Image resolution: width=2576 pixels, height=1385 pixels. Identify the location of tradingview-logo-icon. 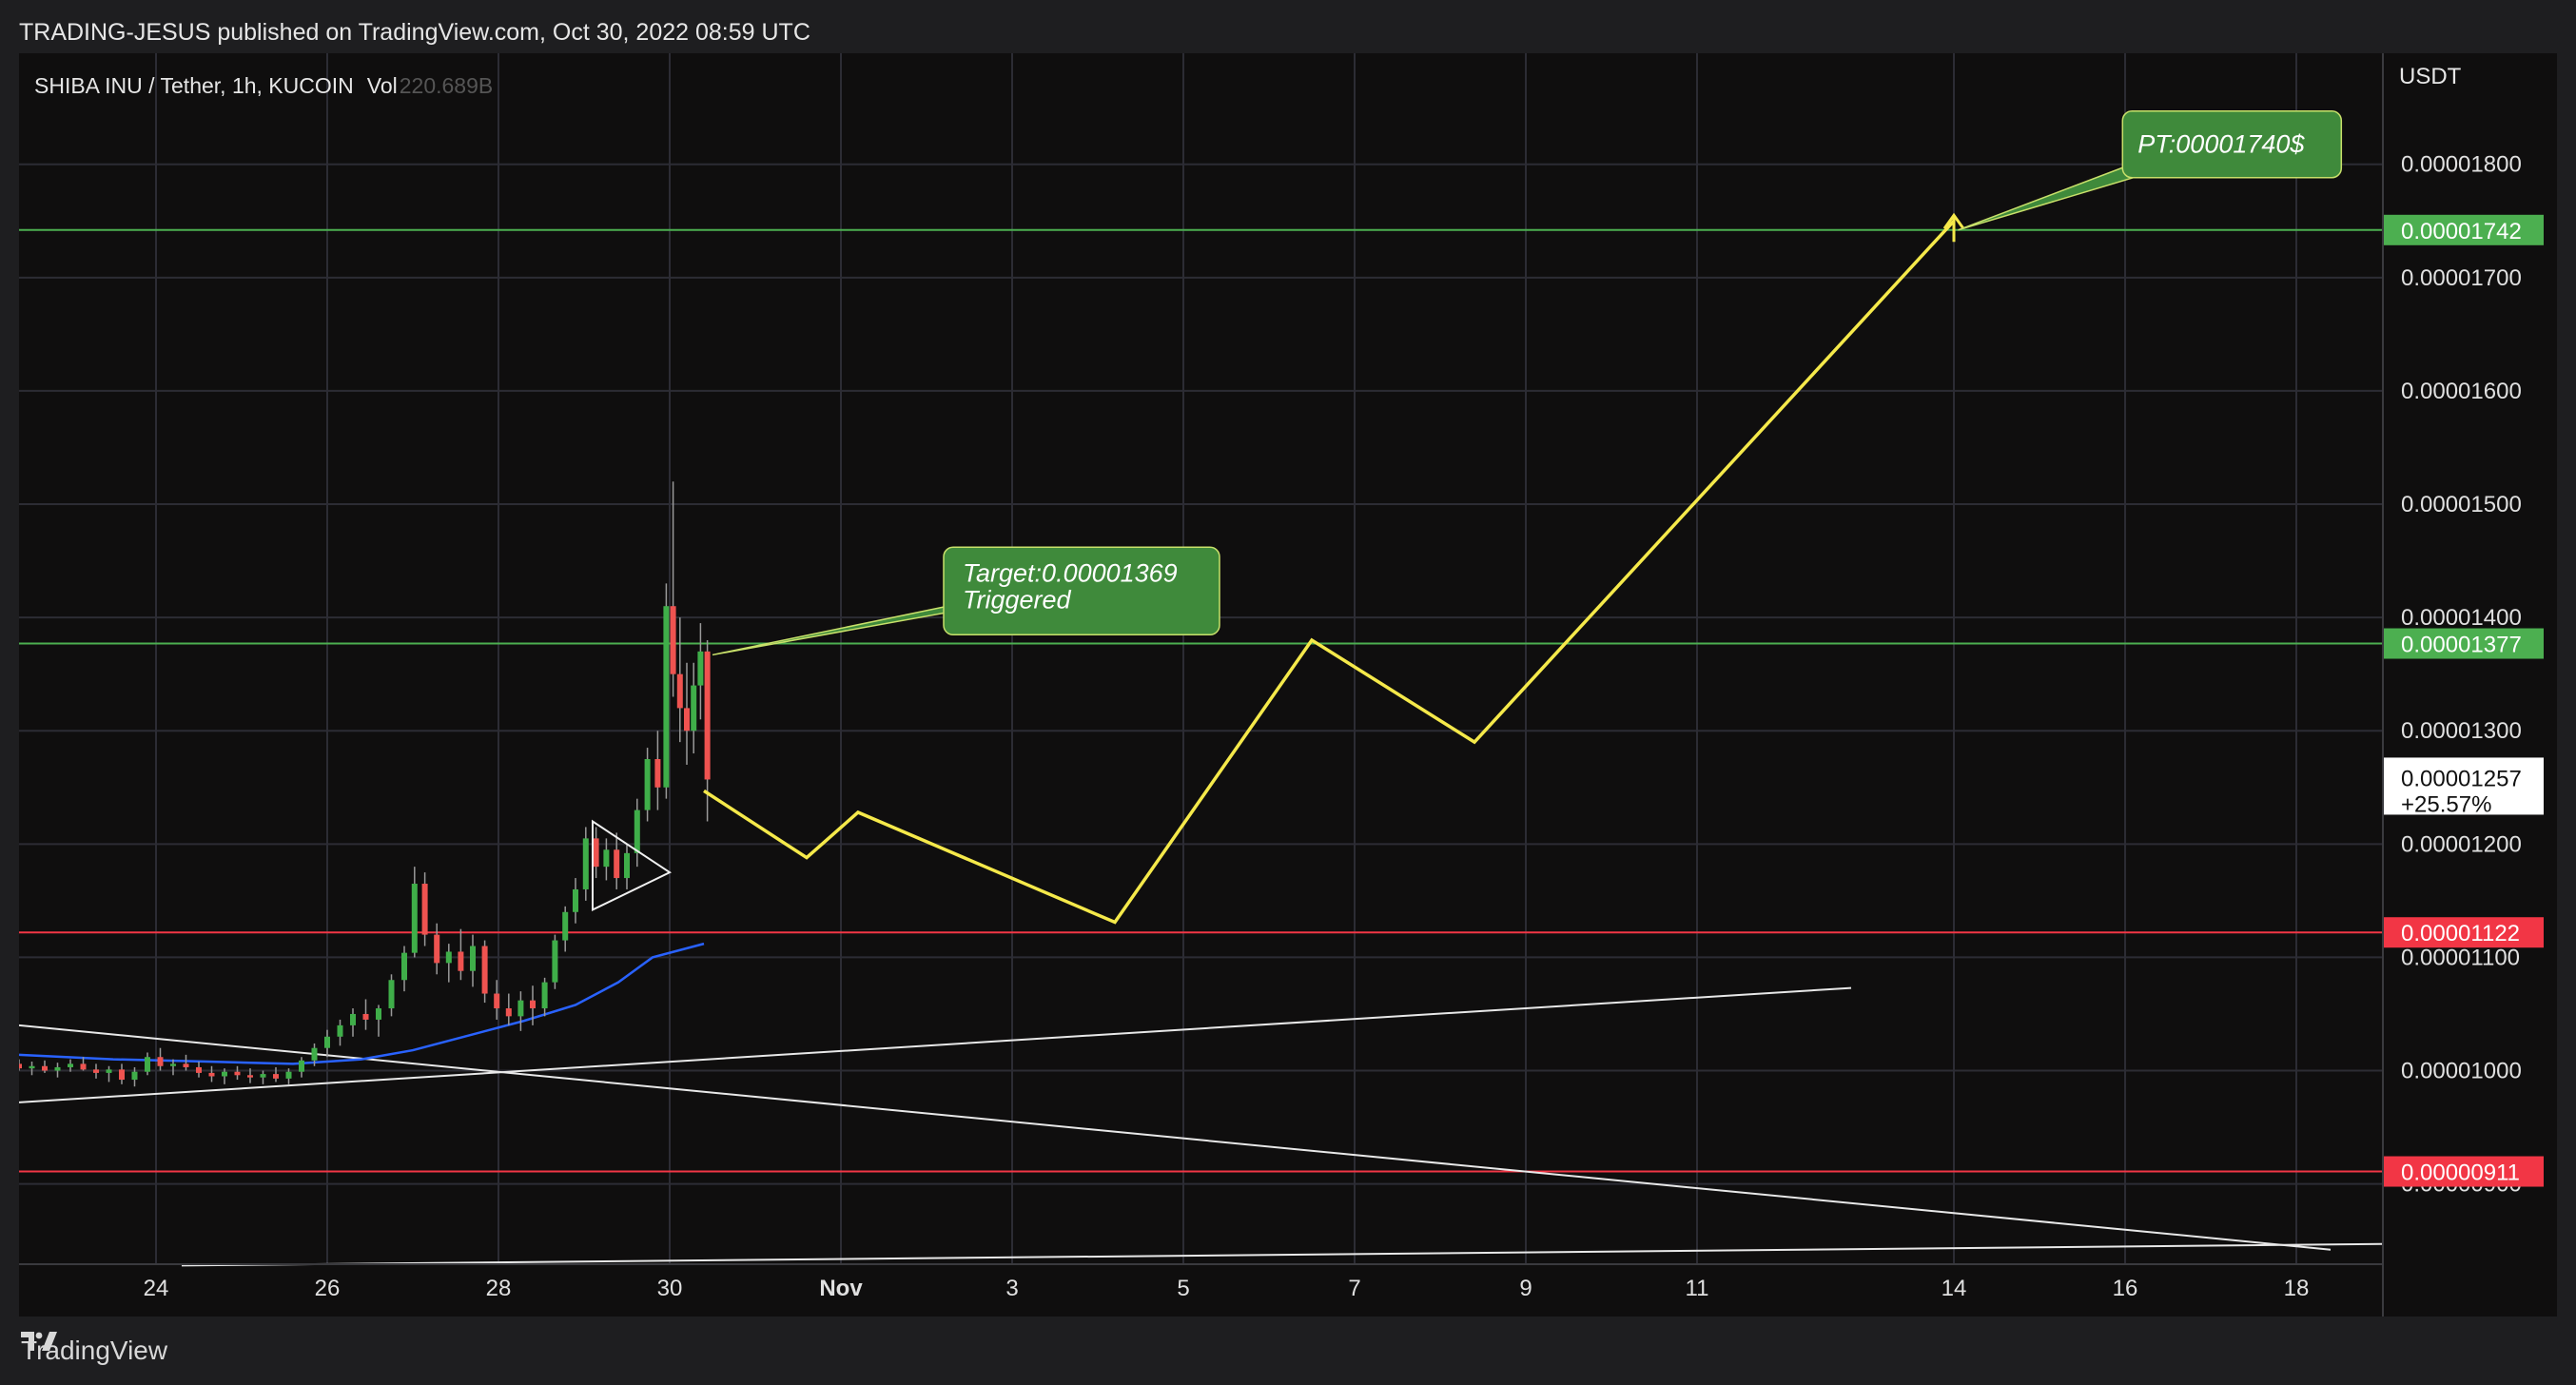
(39, 1341).